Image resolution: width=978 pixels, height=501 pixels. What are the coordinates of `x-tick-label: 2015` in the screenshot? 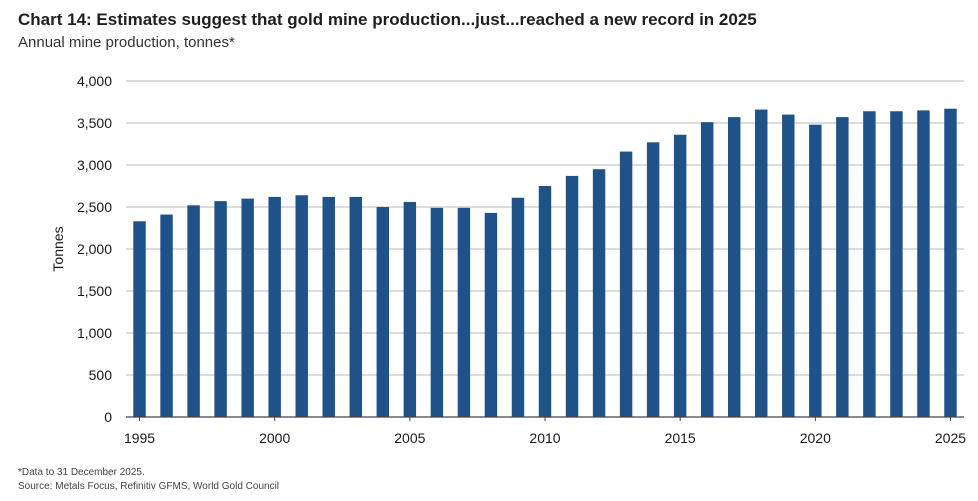 It's located at (680, 438).